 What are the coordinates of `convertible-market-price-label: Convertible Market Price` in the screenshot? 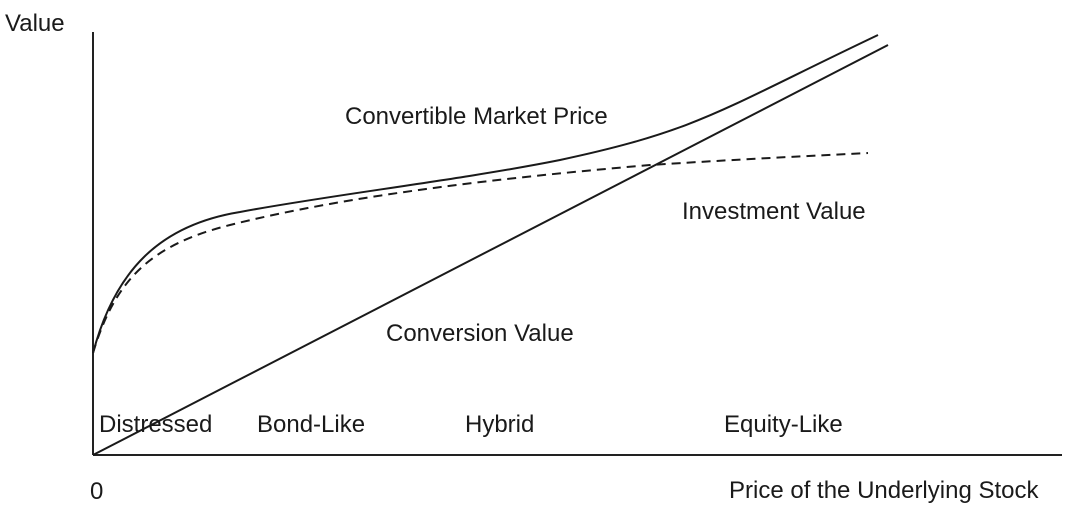 It's located at (476, 116).